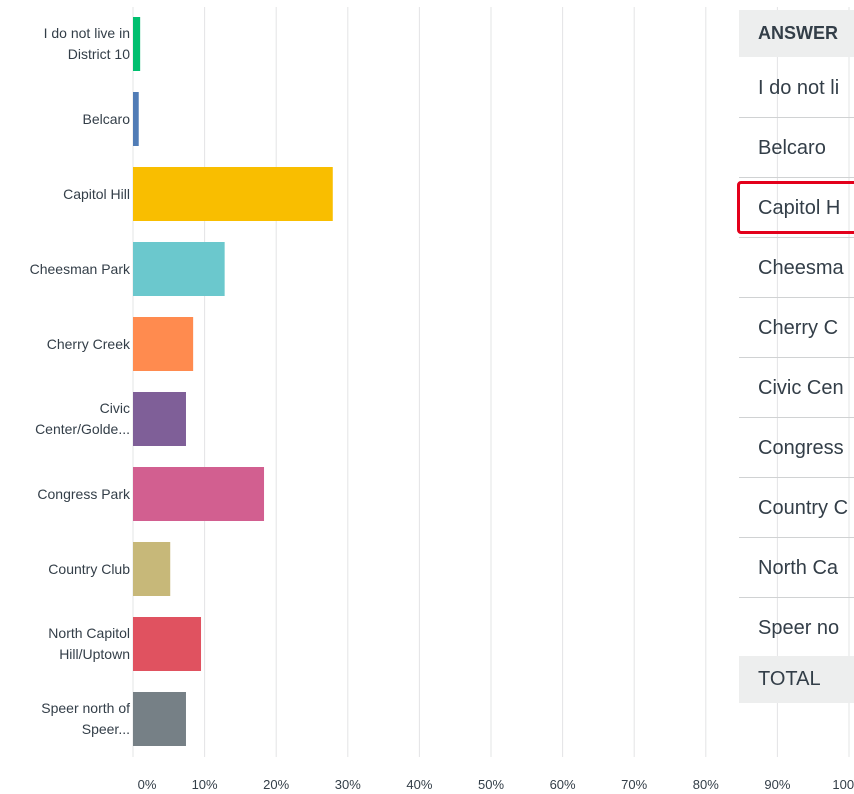  What do you see at coordinates (796, 679) in the screenshot?
I see `table-total: TOTAL` at bounding box center [796, 679].